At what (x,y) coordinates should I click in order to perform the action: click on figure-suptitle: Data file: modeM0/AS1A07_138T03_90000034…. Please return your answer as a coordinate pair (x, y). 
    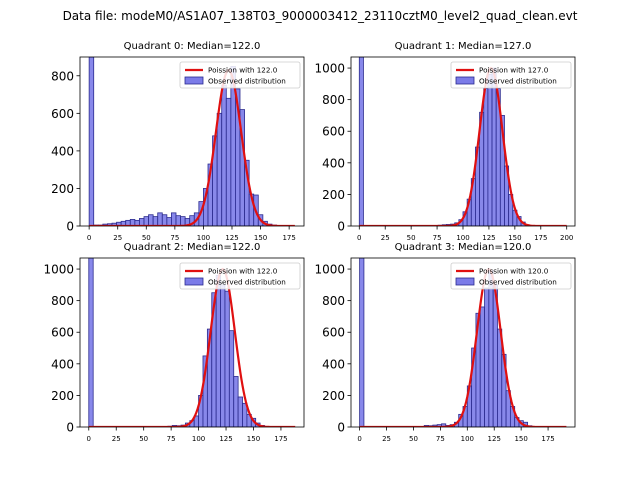
    Looking at the image, I should click on (320, 16).